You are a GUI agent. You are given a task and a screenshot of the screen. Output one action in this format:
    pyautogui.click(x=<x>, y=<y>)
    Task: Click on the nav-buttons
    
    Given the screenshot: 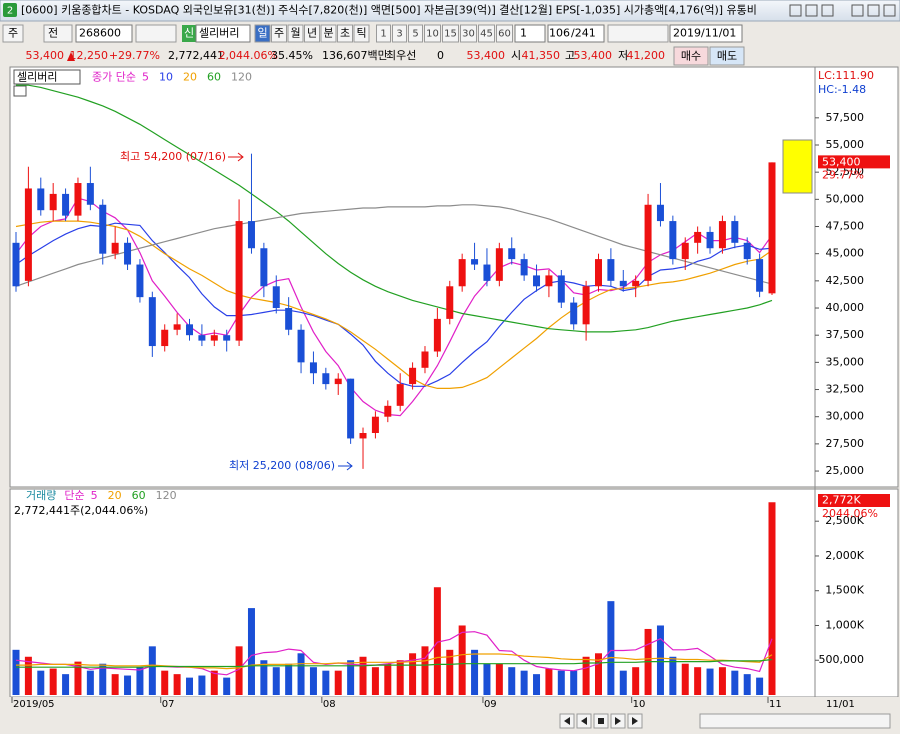 What is the action you would take?
    pyautogui.click(x=725, y=721)
    